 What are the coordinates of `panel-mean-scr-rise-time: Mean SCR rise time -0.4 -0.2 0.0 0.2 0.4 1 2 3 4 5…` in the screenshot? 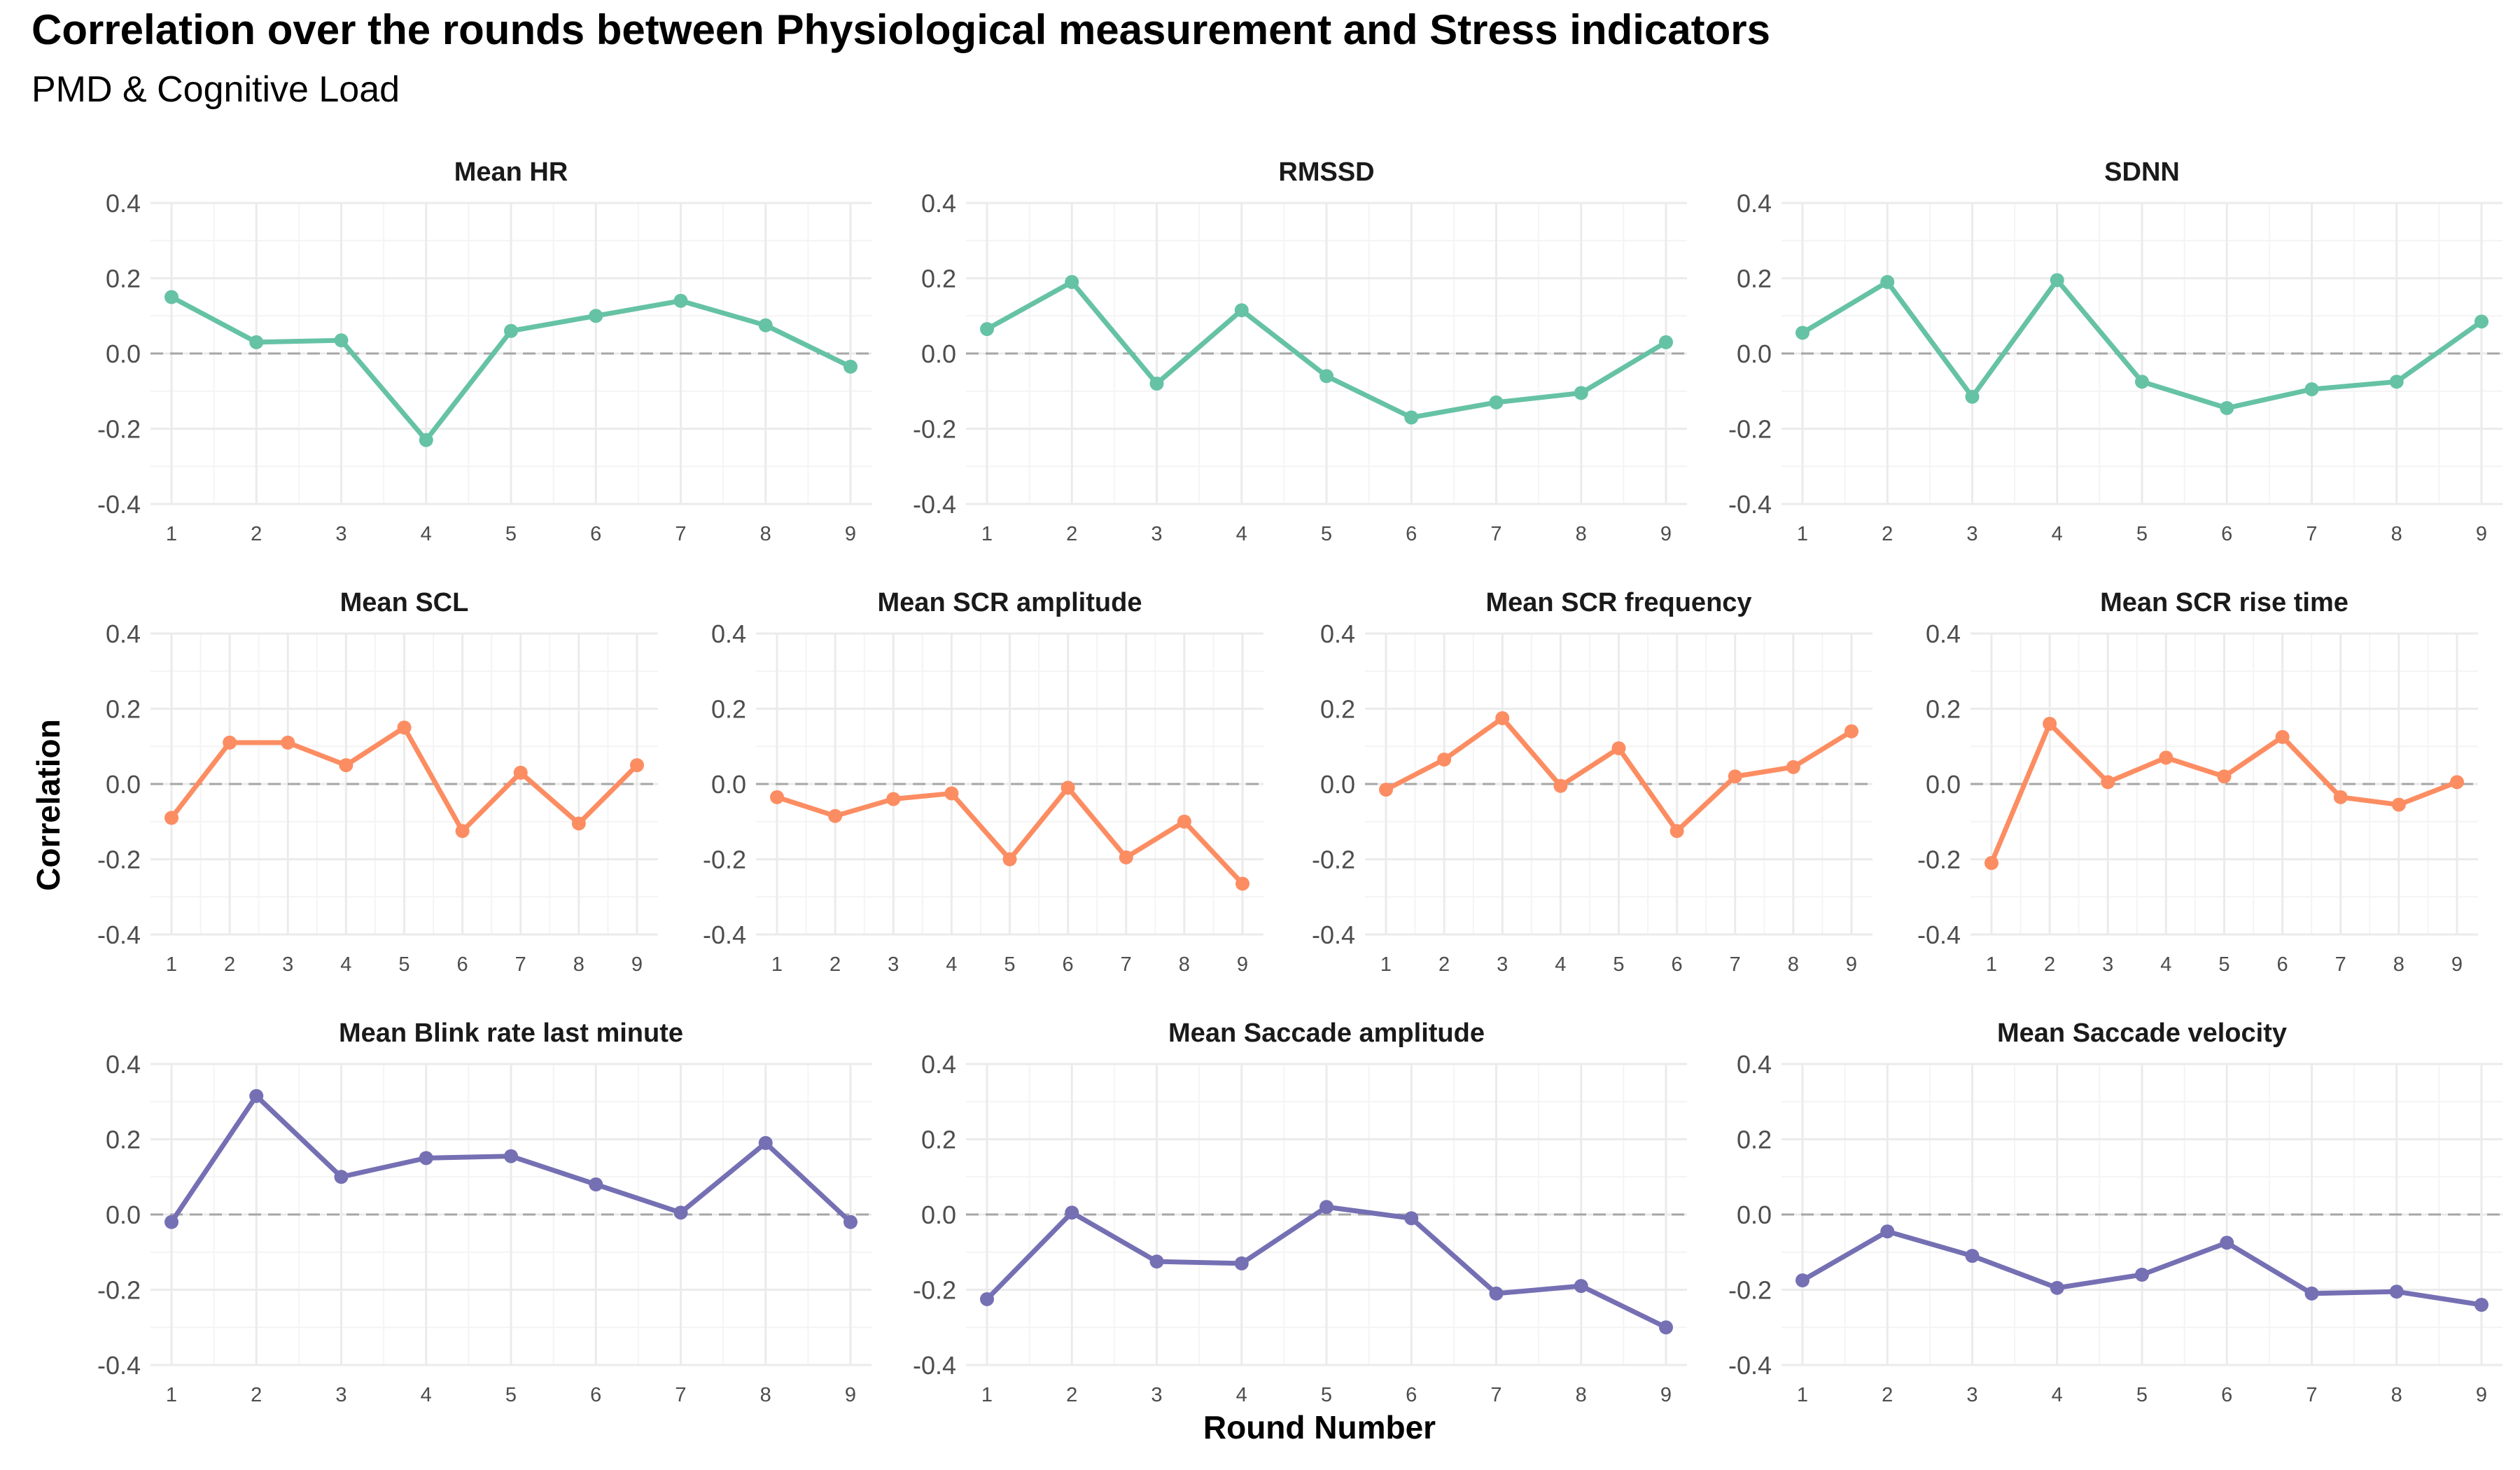 It's located at (2197, 782).